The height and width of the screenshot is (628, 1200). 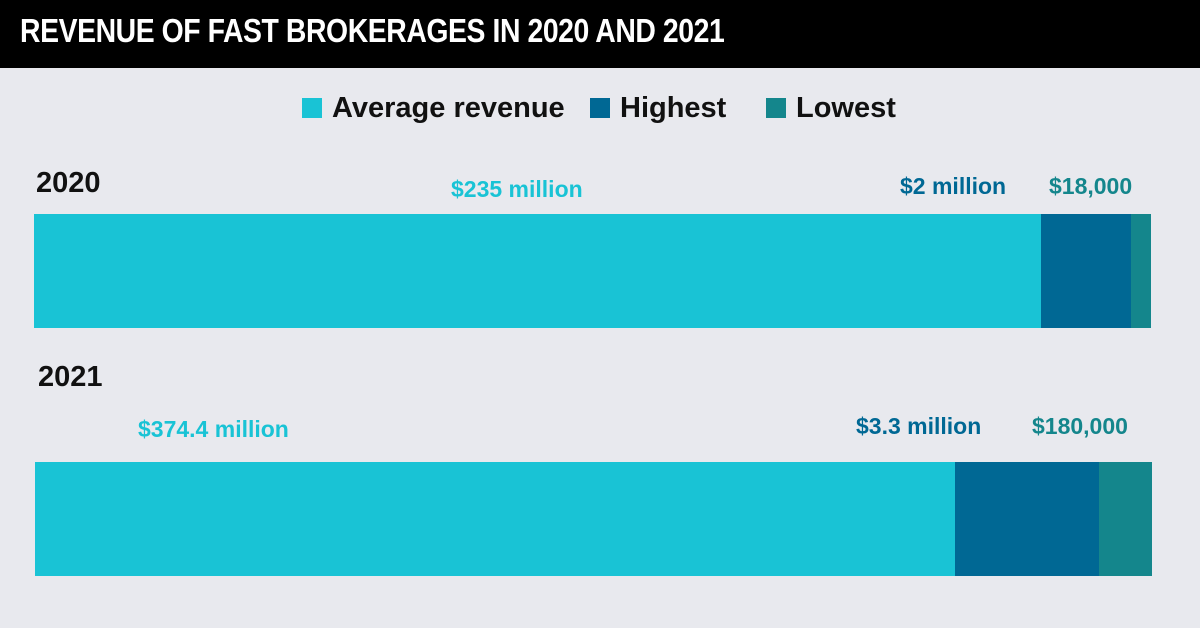 I want to click on value-label-2021-highest: $3.3 million, so click(x=919, y=426).